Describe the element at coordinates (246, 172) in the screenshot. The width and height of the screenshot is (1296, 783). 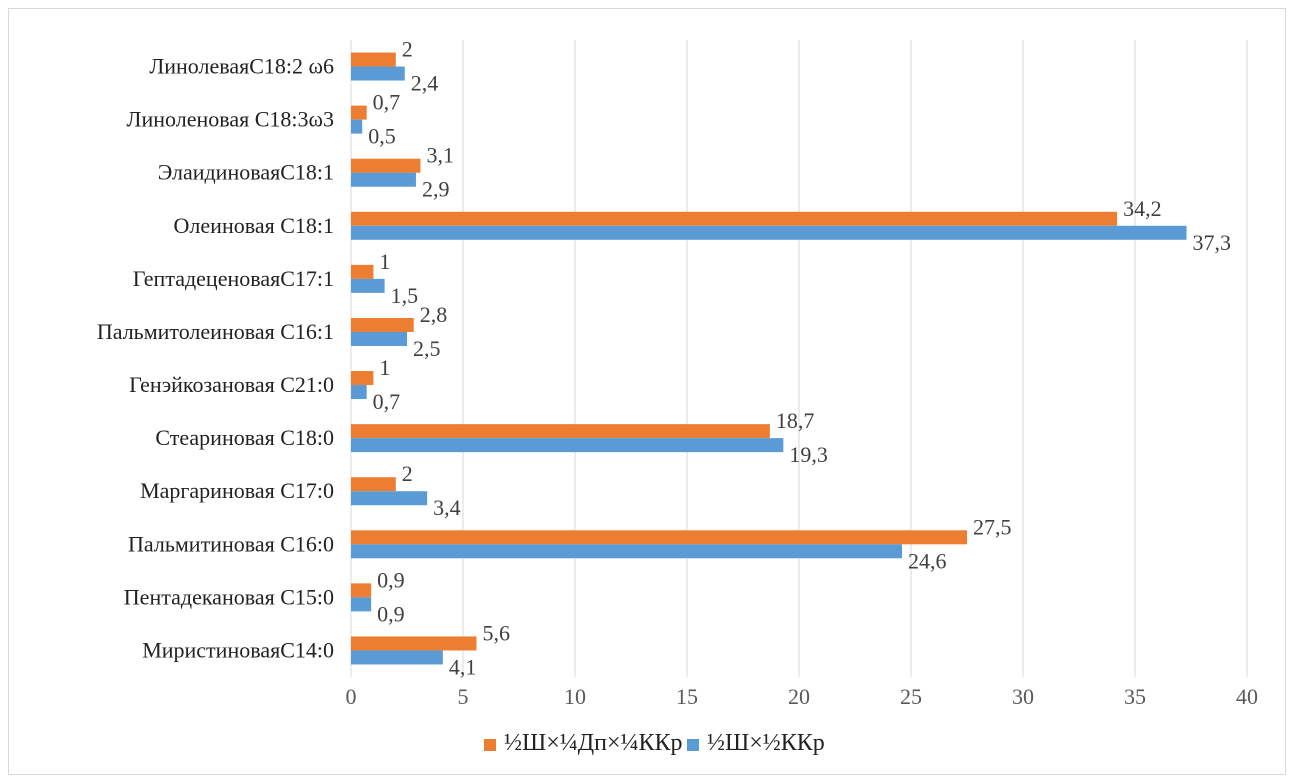
I see `category-label: ЭлаидиноваяС18:1` at that location.